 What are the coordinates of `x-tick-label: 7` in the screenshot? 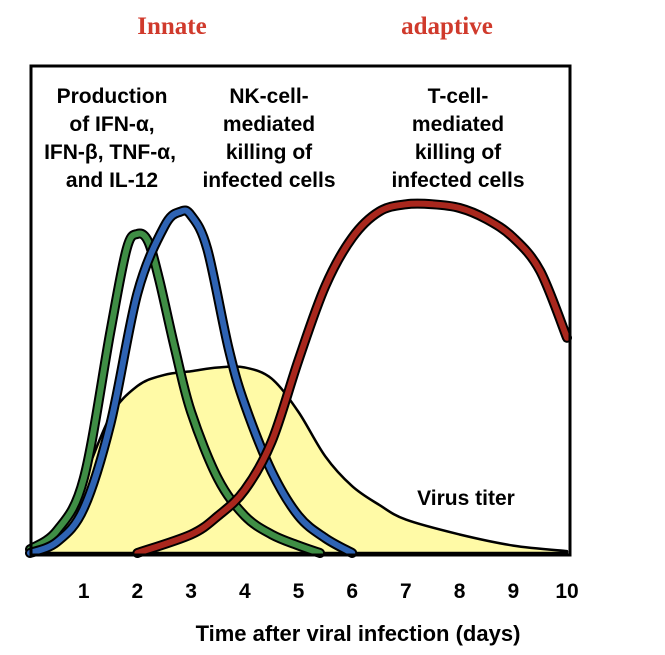 It's located at (406, 591).